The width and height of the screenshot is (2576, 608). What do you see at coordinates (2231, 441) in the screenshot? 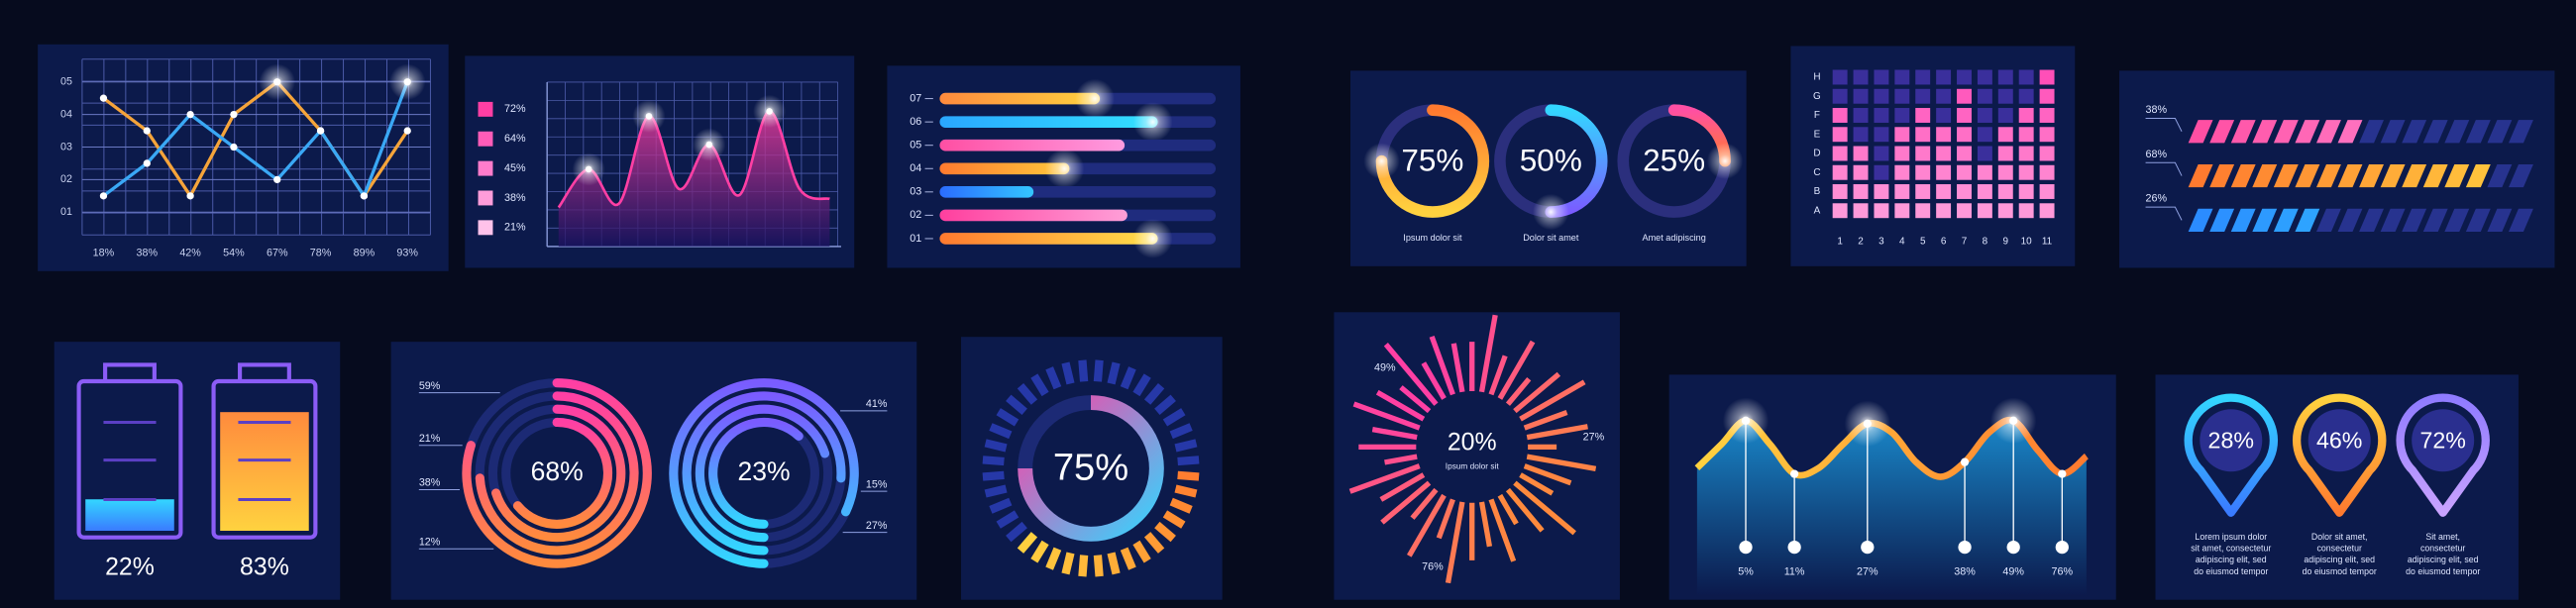
I see `pin-label: 28%` at bounding box center [2231, 441].